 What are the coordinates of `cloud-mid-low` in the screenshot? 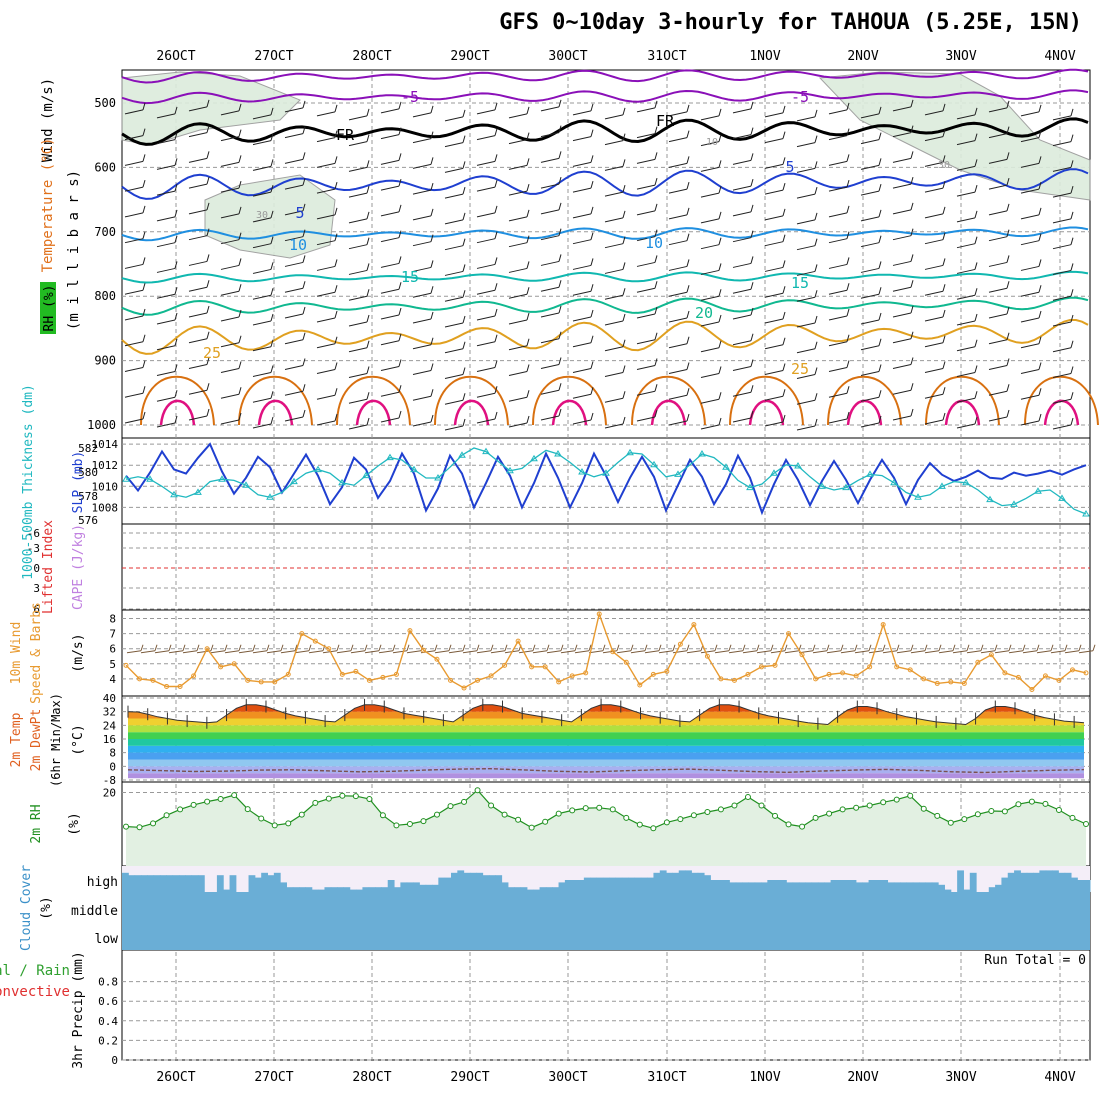 It's located at (606, 921).